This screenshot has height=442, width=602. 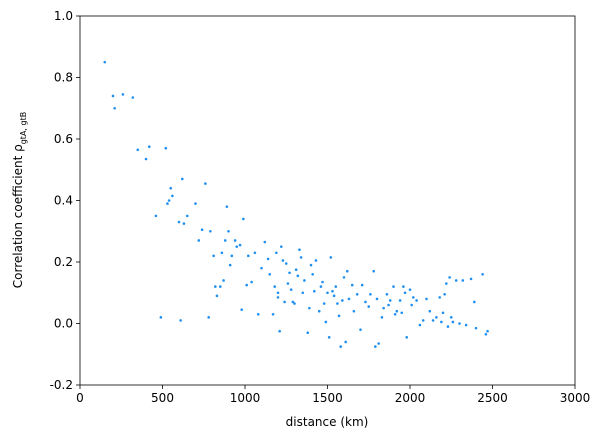 I want to click on y-axis-label: Correlation coefficient ρgtA, gtB, so click(x=19, y=200).